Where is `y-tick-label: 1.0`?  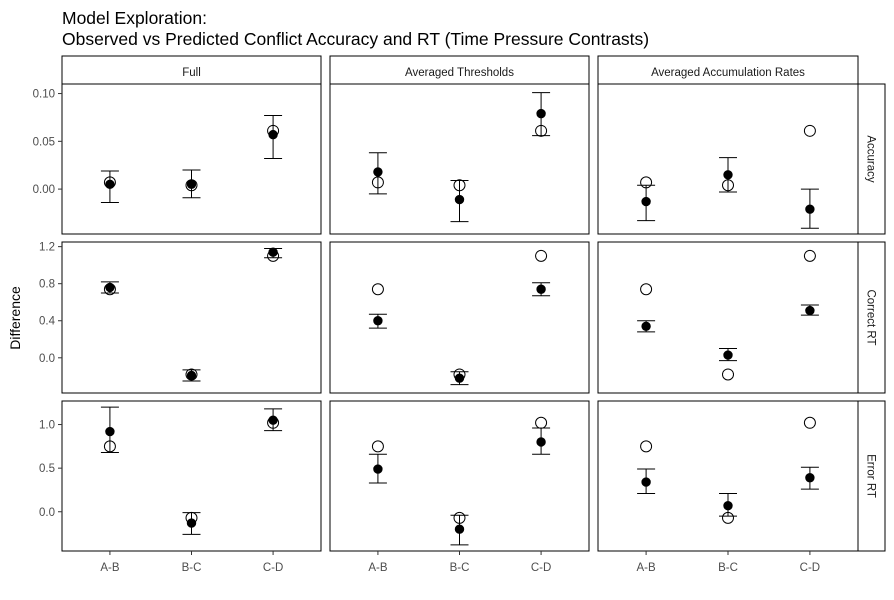
y-tick-label: 1.0 is located at coordinates (47, 426).